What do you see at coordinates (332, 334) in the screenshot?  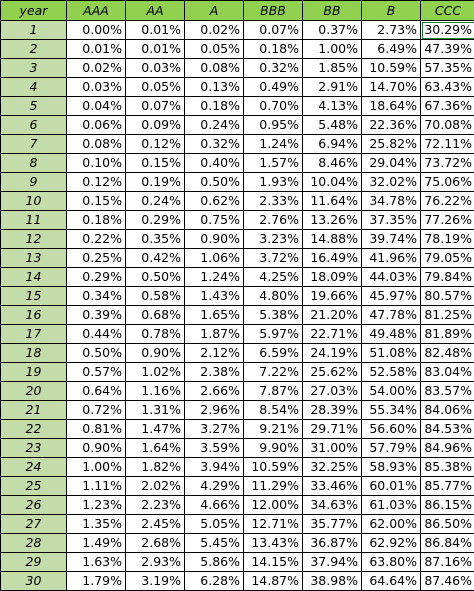 I see `cell-bb: 22.71%` at bounding box center [332, 334].